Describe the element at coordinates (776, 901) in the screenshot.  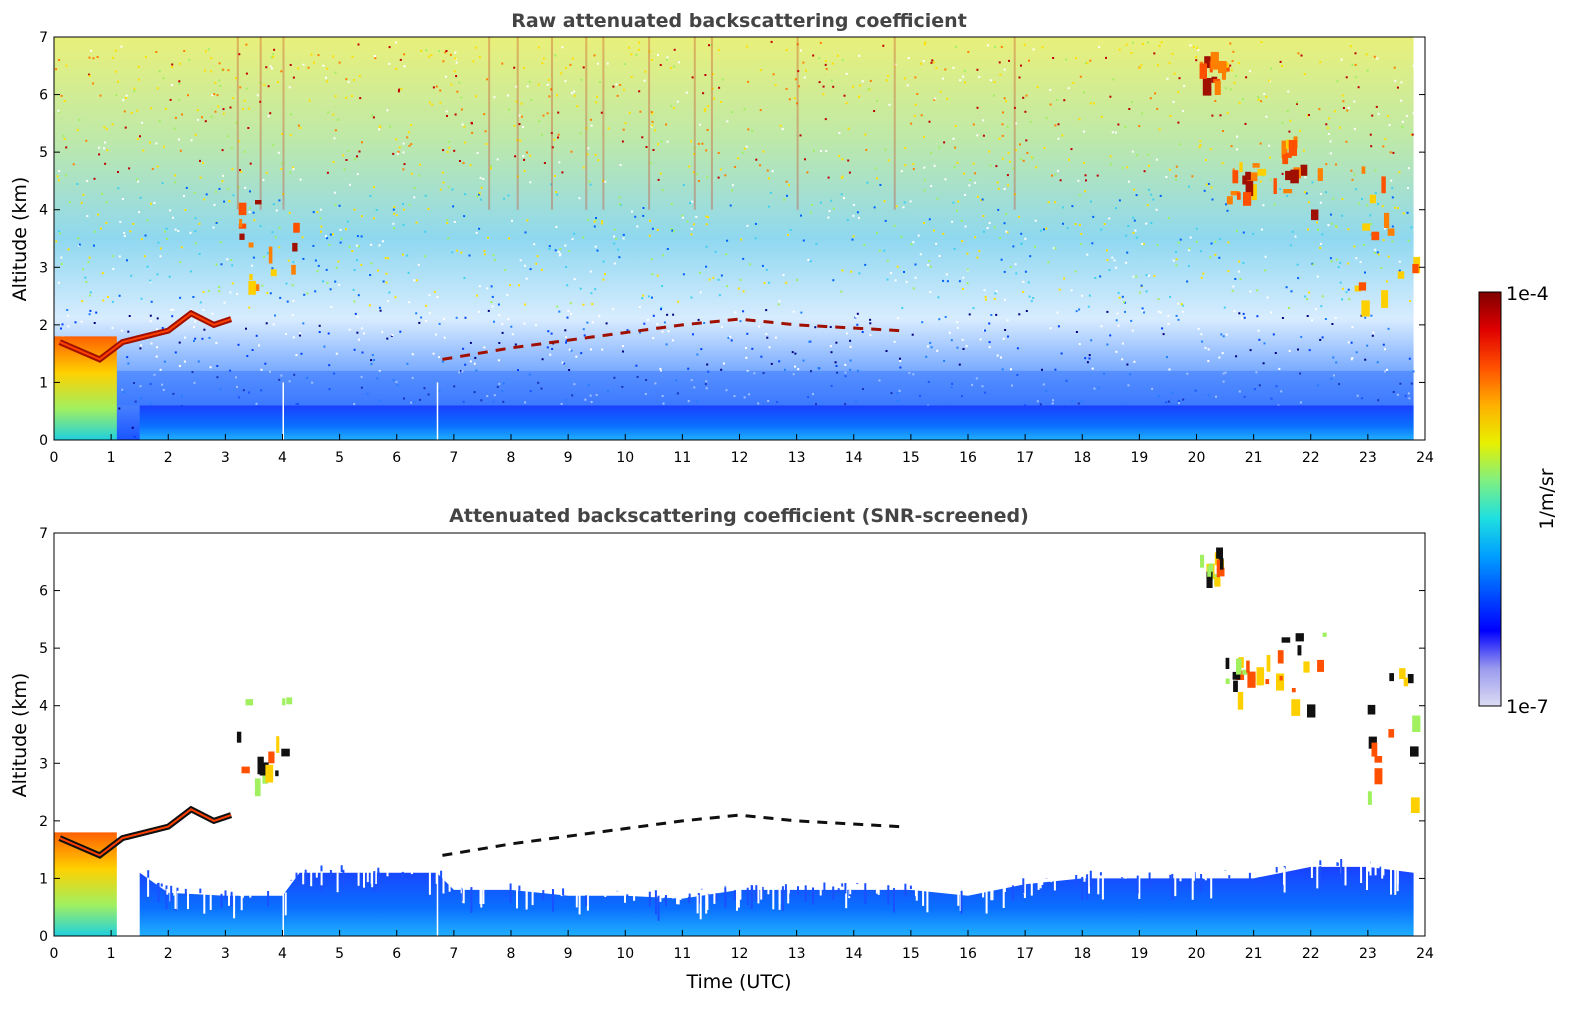
I see `screened-aerosol-layer` at that location.